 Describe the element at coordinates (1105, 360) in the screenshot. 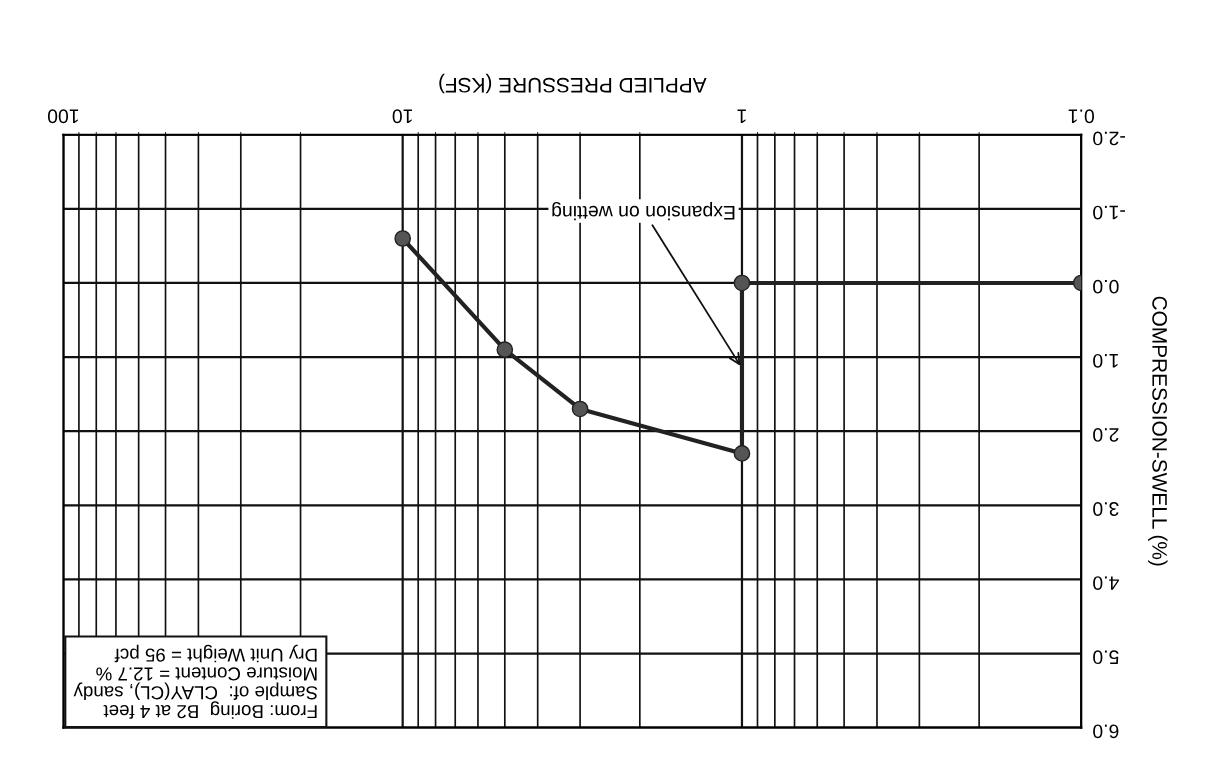

I see `y-tick-label: 1.0` at that location.